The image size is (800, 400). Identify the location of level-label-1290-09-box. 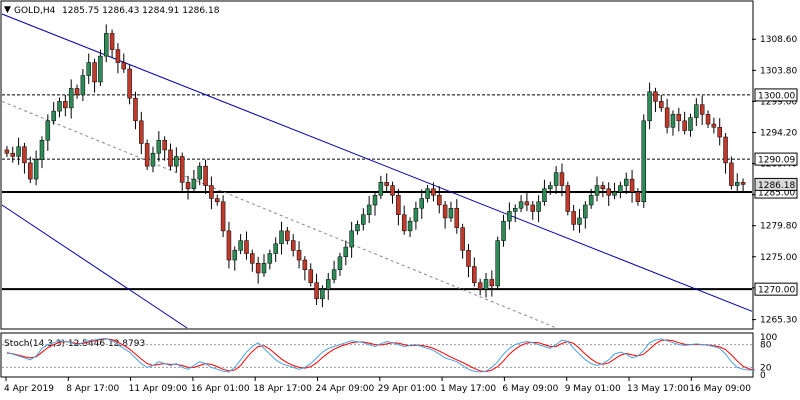
(776, 159).